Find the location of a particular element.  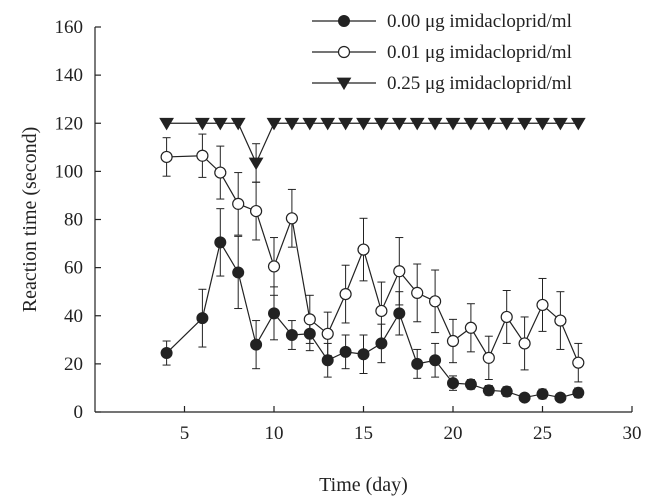

legend-label: 0.25 μg imidacloprid/ml is located at coordinates (479, 83).